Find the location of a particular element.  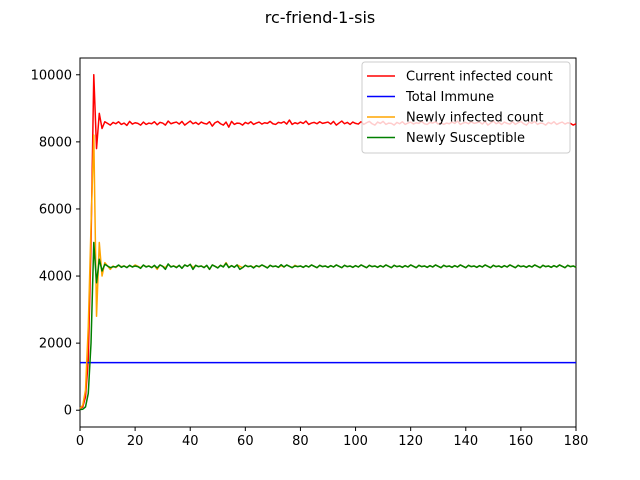

y-tick-label: 2000 is located at coordinates (55, 344).